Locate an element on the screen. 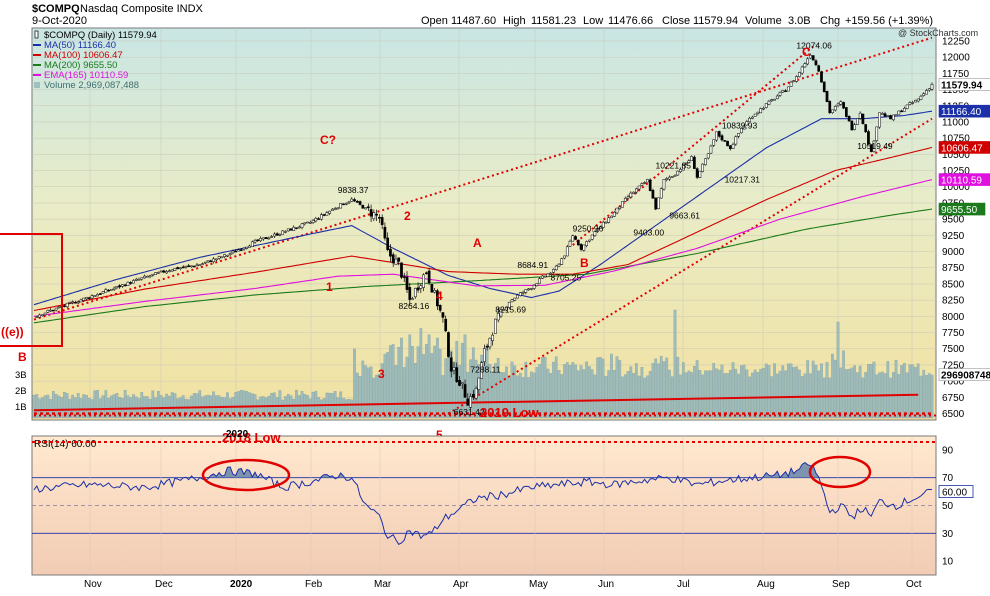  x-tick-label: Apr is located at coordinates (461, 584).